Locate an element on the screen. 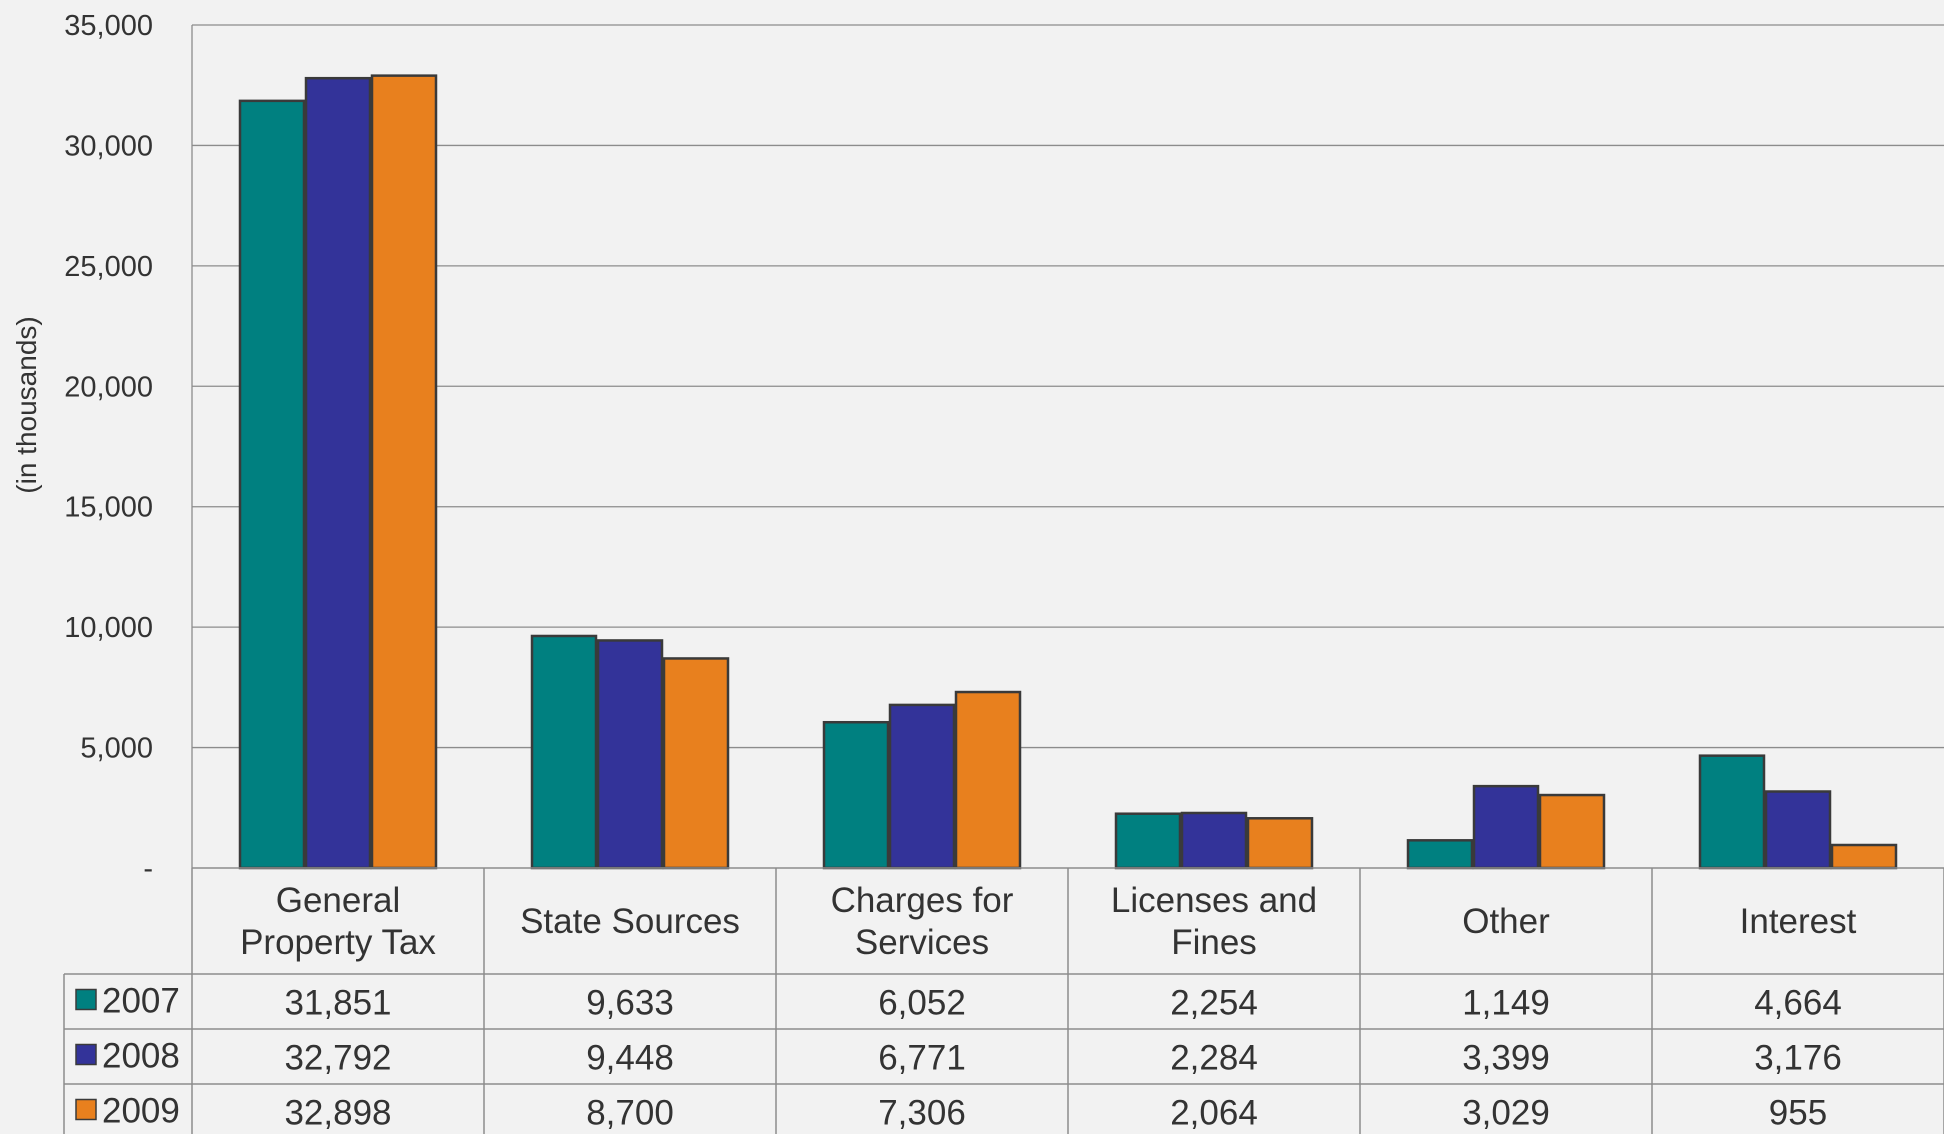  data-label: 955 is located at coordinates (1798, 1113).